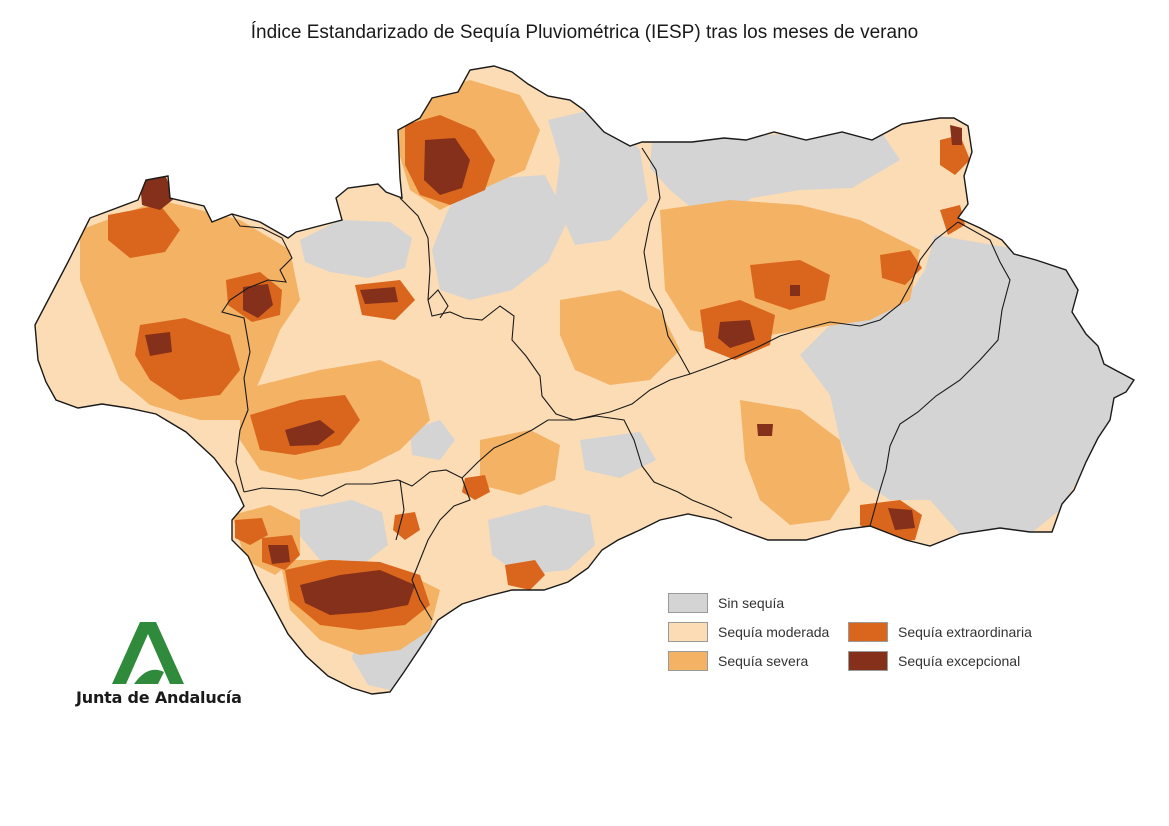 The height and width of the screenshot is (826, 1169). What do you see at coordinates (774, 632) in the screenshot?
I see `legend-label: Sequía moderada` at bounding box center [774, 632].